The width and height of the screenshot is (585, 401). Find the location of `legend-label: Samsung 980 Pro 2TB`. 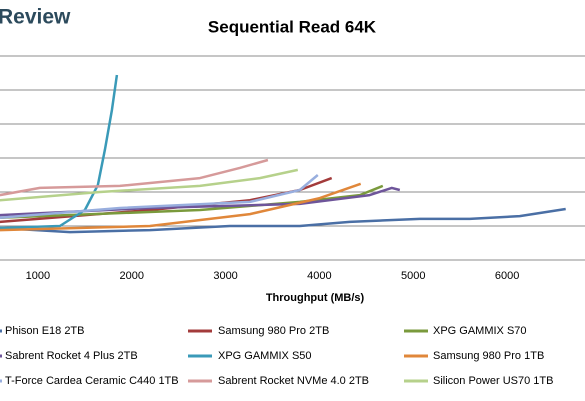

legend-label: Samsung 980 Pro 2TB is located at coordinates (273, 331).